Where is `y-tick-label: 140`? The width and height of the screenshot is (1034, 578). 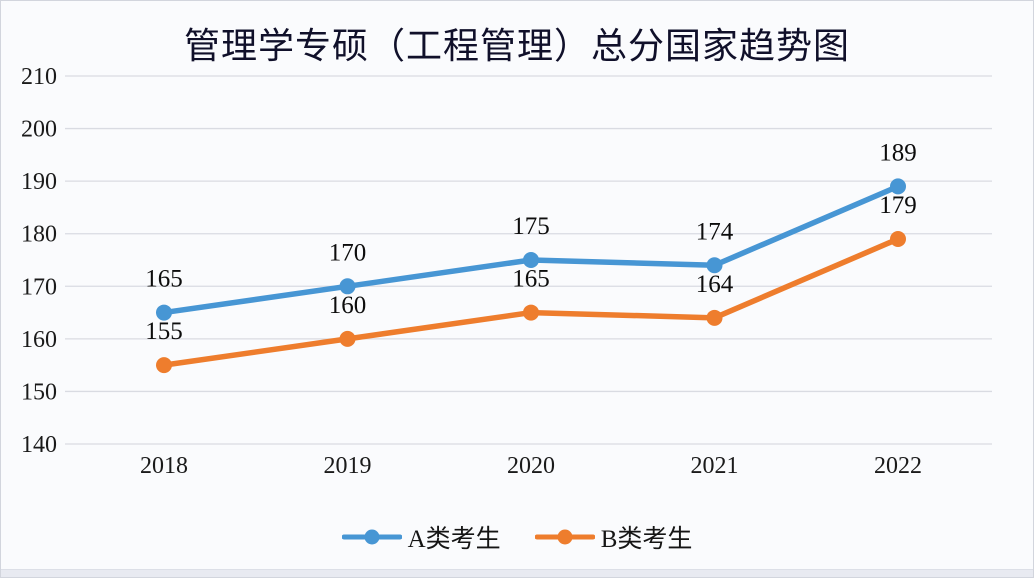
y-tick-label: 140 is located at coordinates (39, 445).